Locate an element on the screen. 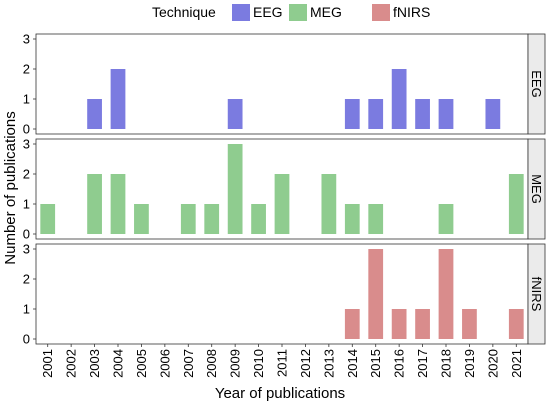 Image resolution: width=550 pixels, height=402 pixels. bar-eeg-2018 is located at coordinates (446, 114).